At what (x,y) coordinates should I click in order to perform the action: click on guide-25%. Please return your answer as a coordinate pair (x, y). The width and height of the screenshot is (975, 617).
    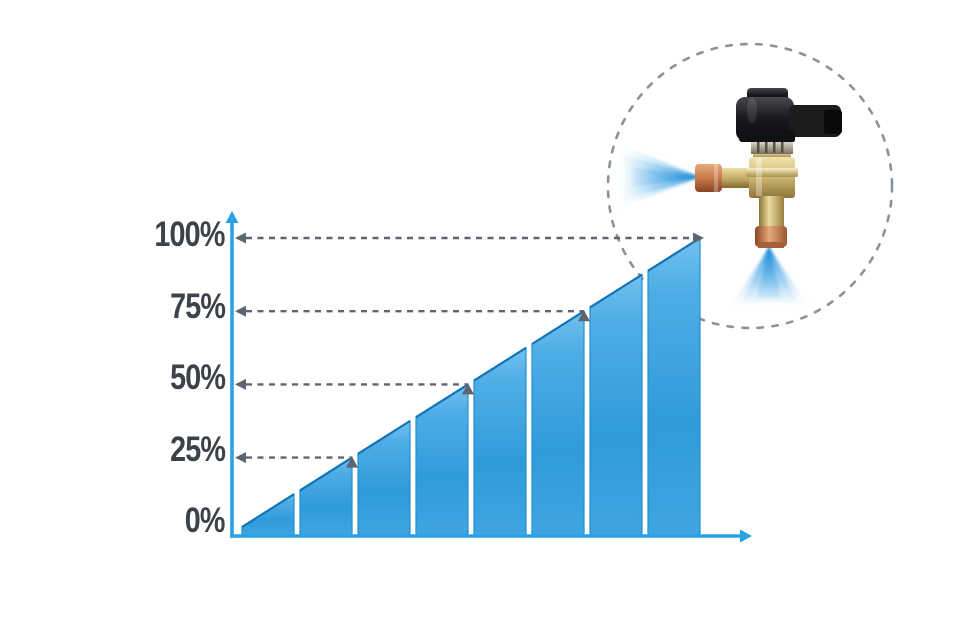
    Looking at the image, I should click on (296, 460).